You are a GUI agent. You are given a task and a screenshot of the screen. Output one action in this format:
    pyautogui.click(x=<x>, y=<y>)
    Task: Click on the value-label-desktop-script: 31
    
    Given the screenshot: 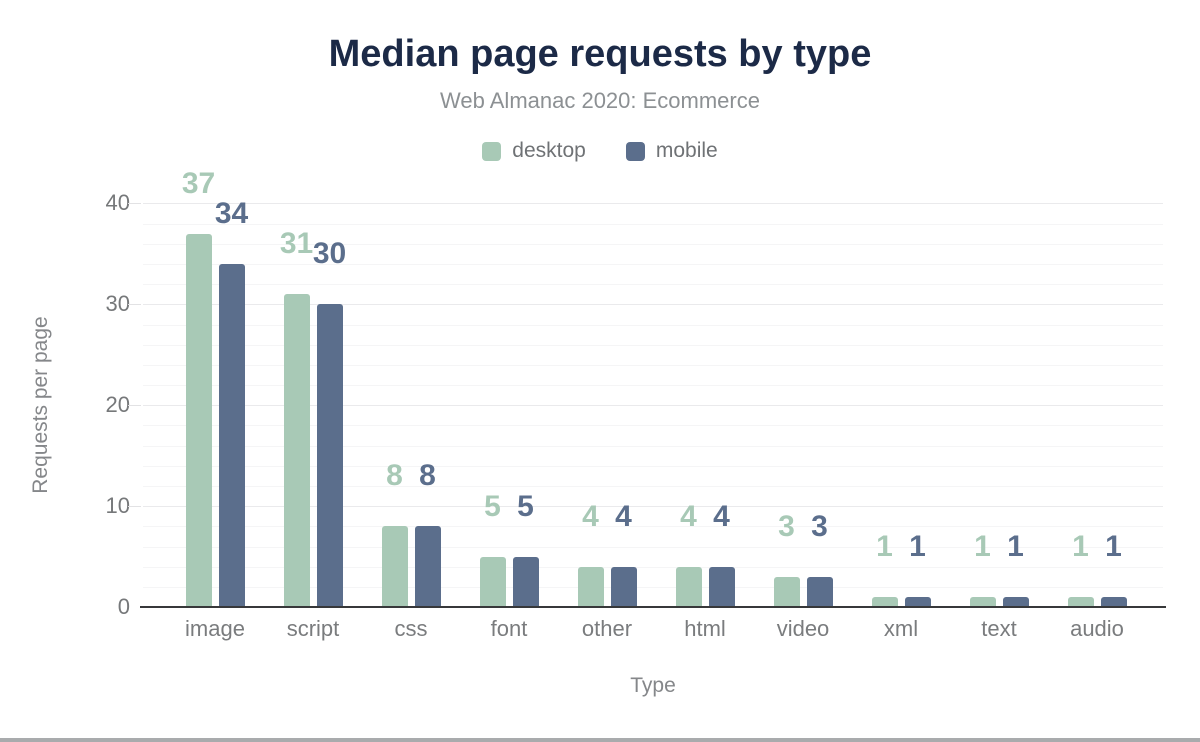 What is the action you would take?
    pyautogui.click(x=296, y=244)
    